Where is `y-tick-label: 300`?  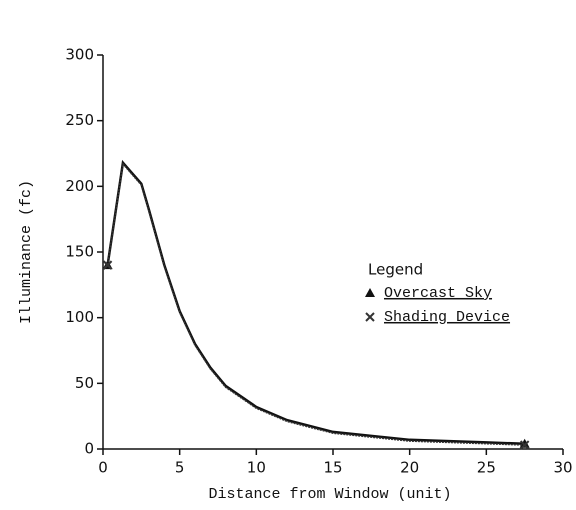
y-tick-label: 300 is located at coordinates (79, 55).